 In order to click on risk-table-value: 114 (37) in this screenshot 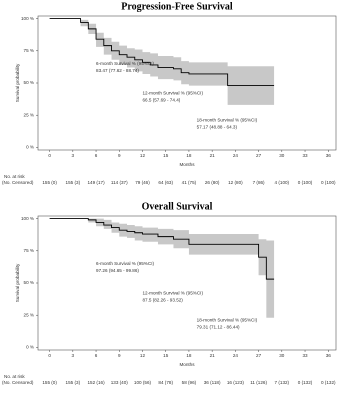, I will do `click(119, 182)`.